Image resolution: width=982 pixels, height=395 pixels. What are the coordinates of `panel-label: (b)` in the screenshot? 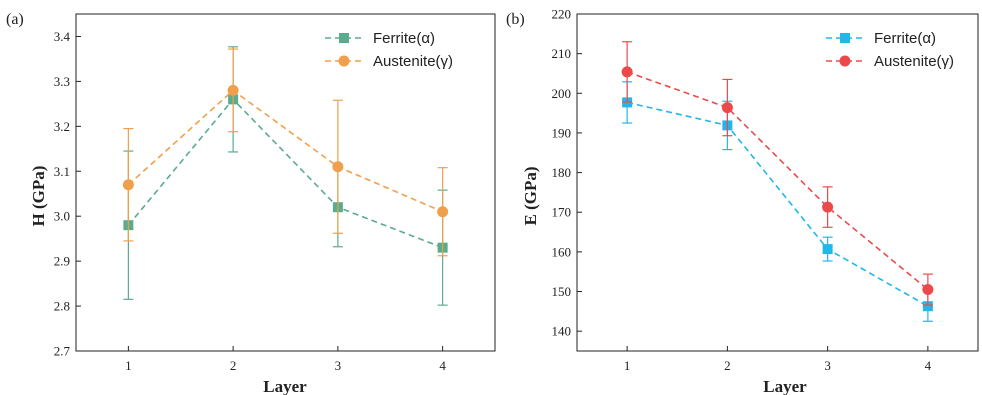 It's located at (515, 19).